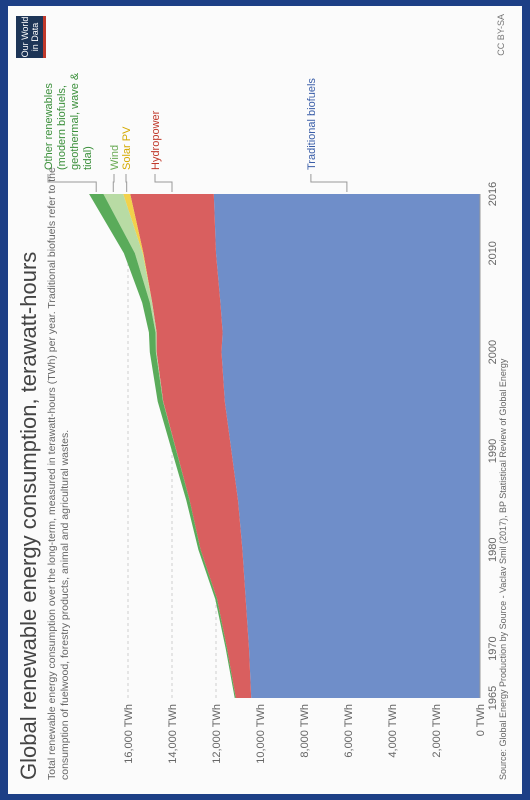 The height and width of the screenshot is (800, 530). Describe the element at coordinates (493, 550) in the screenshot. I see `x-tick-label: 1980` at that location.